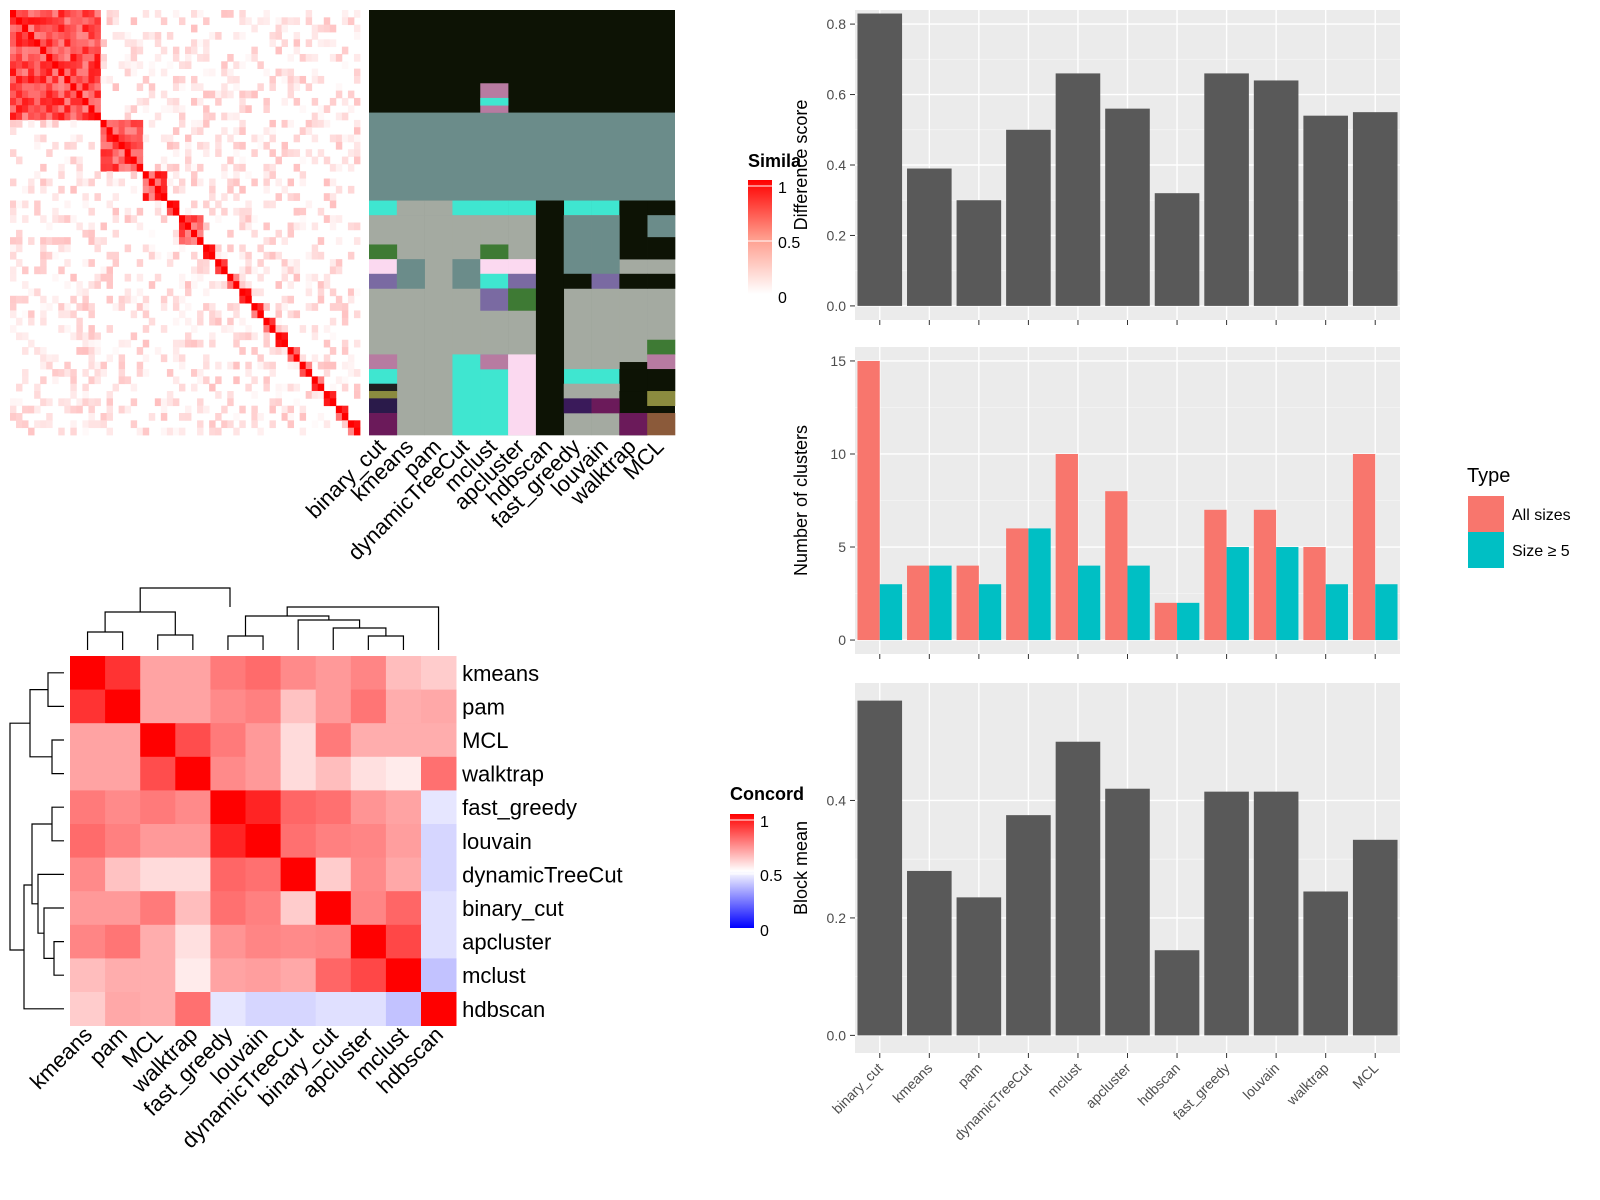 The image size is (1600, 1200). Describe the element at coordinates (224, 798) in the screenshot. I see `concordance-dendrogram` at that location.